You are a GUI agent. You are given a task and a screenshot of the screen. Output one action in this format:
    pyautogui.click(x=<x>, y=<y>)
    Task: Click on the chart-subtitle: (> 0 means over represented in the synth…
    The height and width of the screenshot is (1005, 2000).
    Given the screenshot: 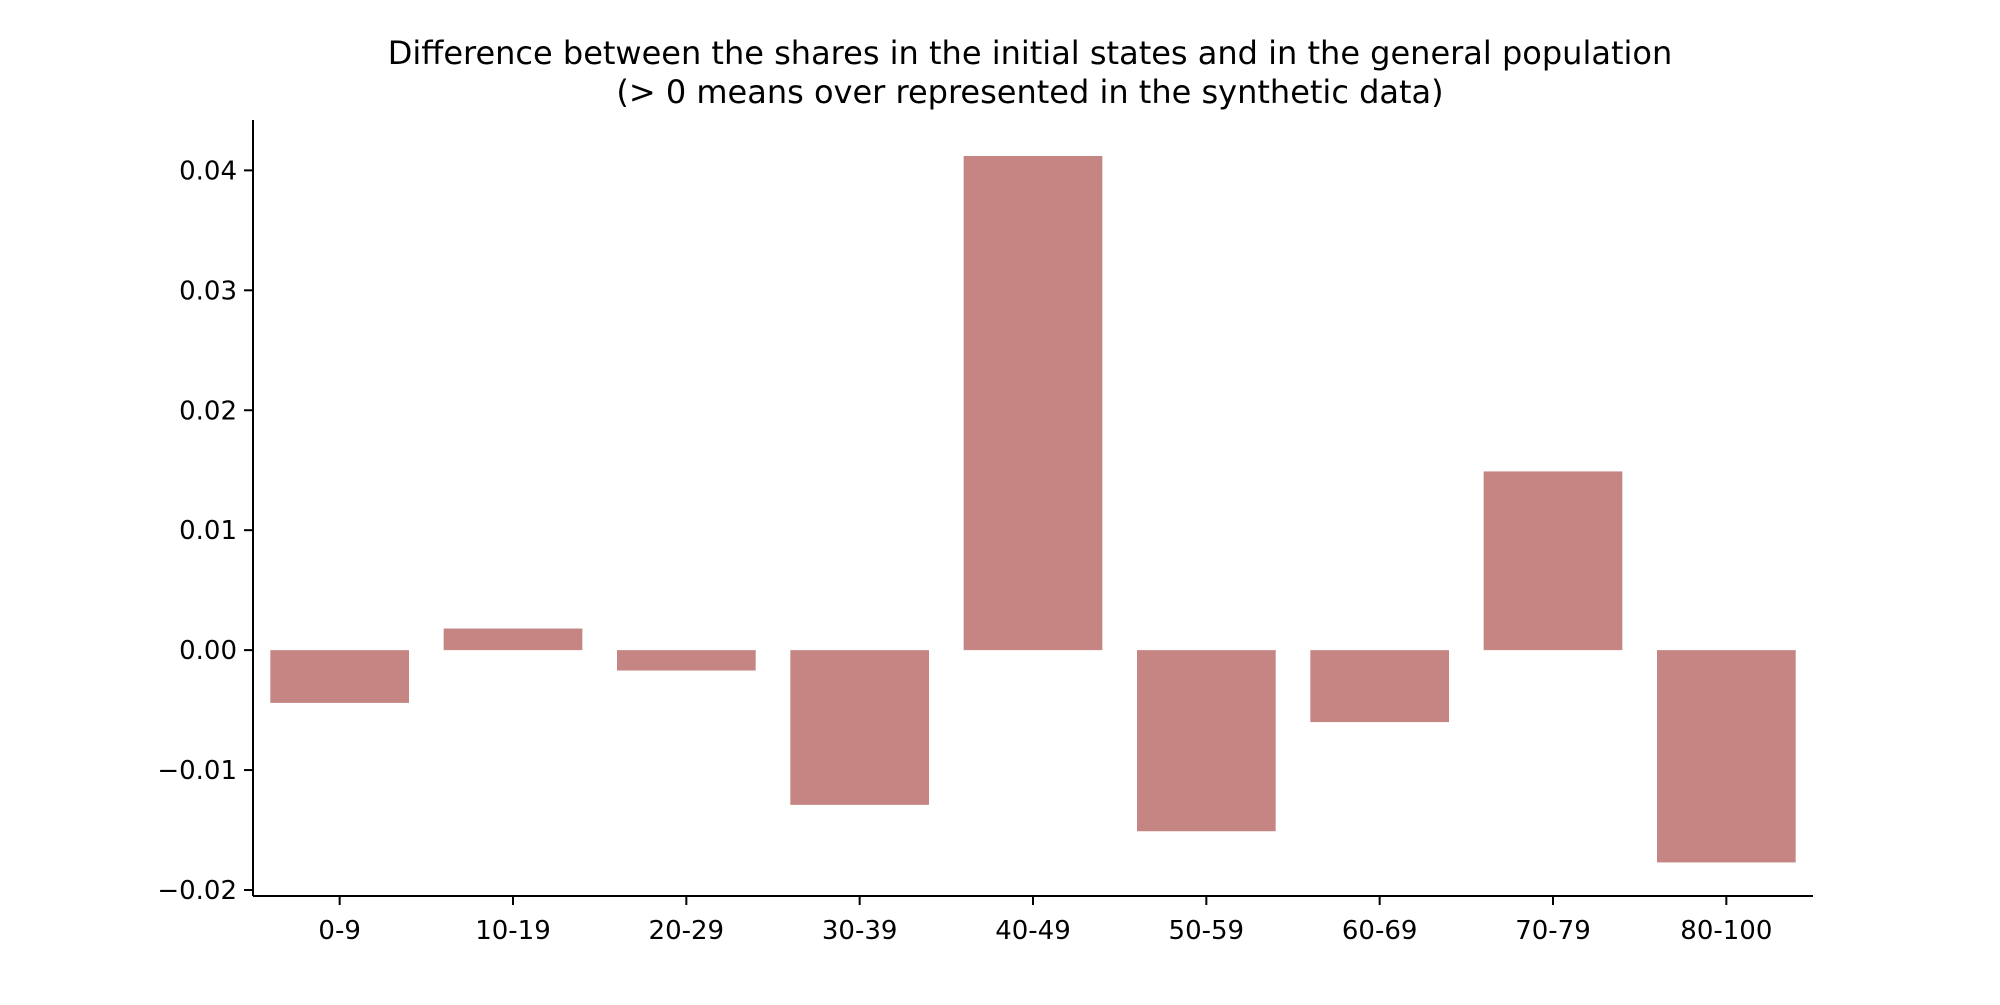 What is the action you would take?
    pyautogui.click(x=1029, y=92)
    